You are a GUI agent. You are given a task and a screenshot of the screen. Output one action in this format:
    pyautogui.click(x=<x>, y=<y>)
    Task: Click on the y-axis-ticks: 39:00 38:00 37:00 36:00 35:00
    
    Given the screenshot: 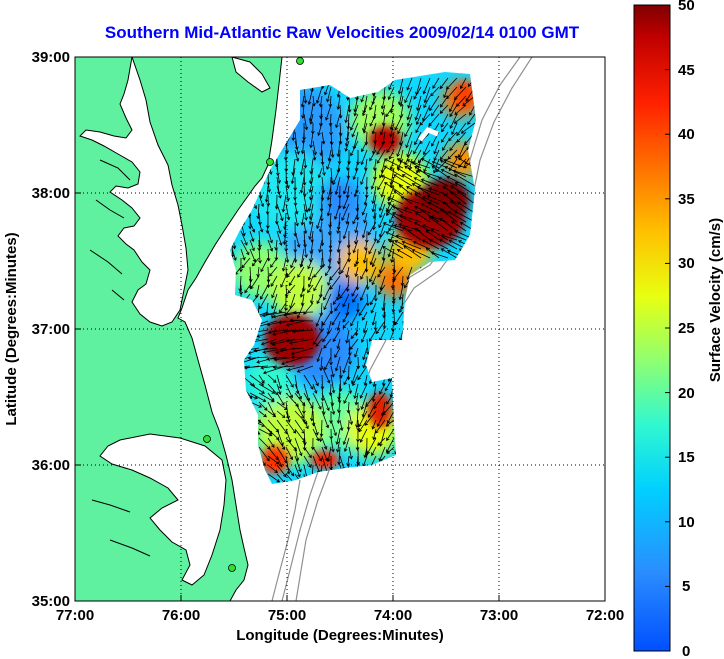 What is the action you would take?
    pyautogui.click(x=51, y=329)
    